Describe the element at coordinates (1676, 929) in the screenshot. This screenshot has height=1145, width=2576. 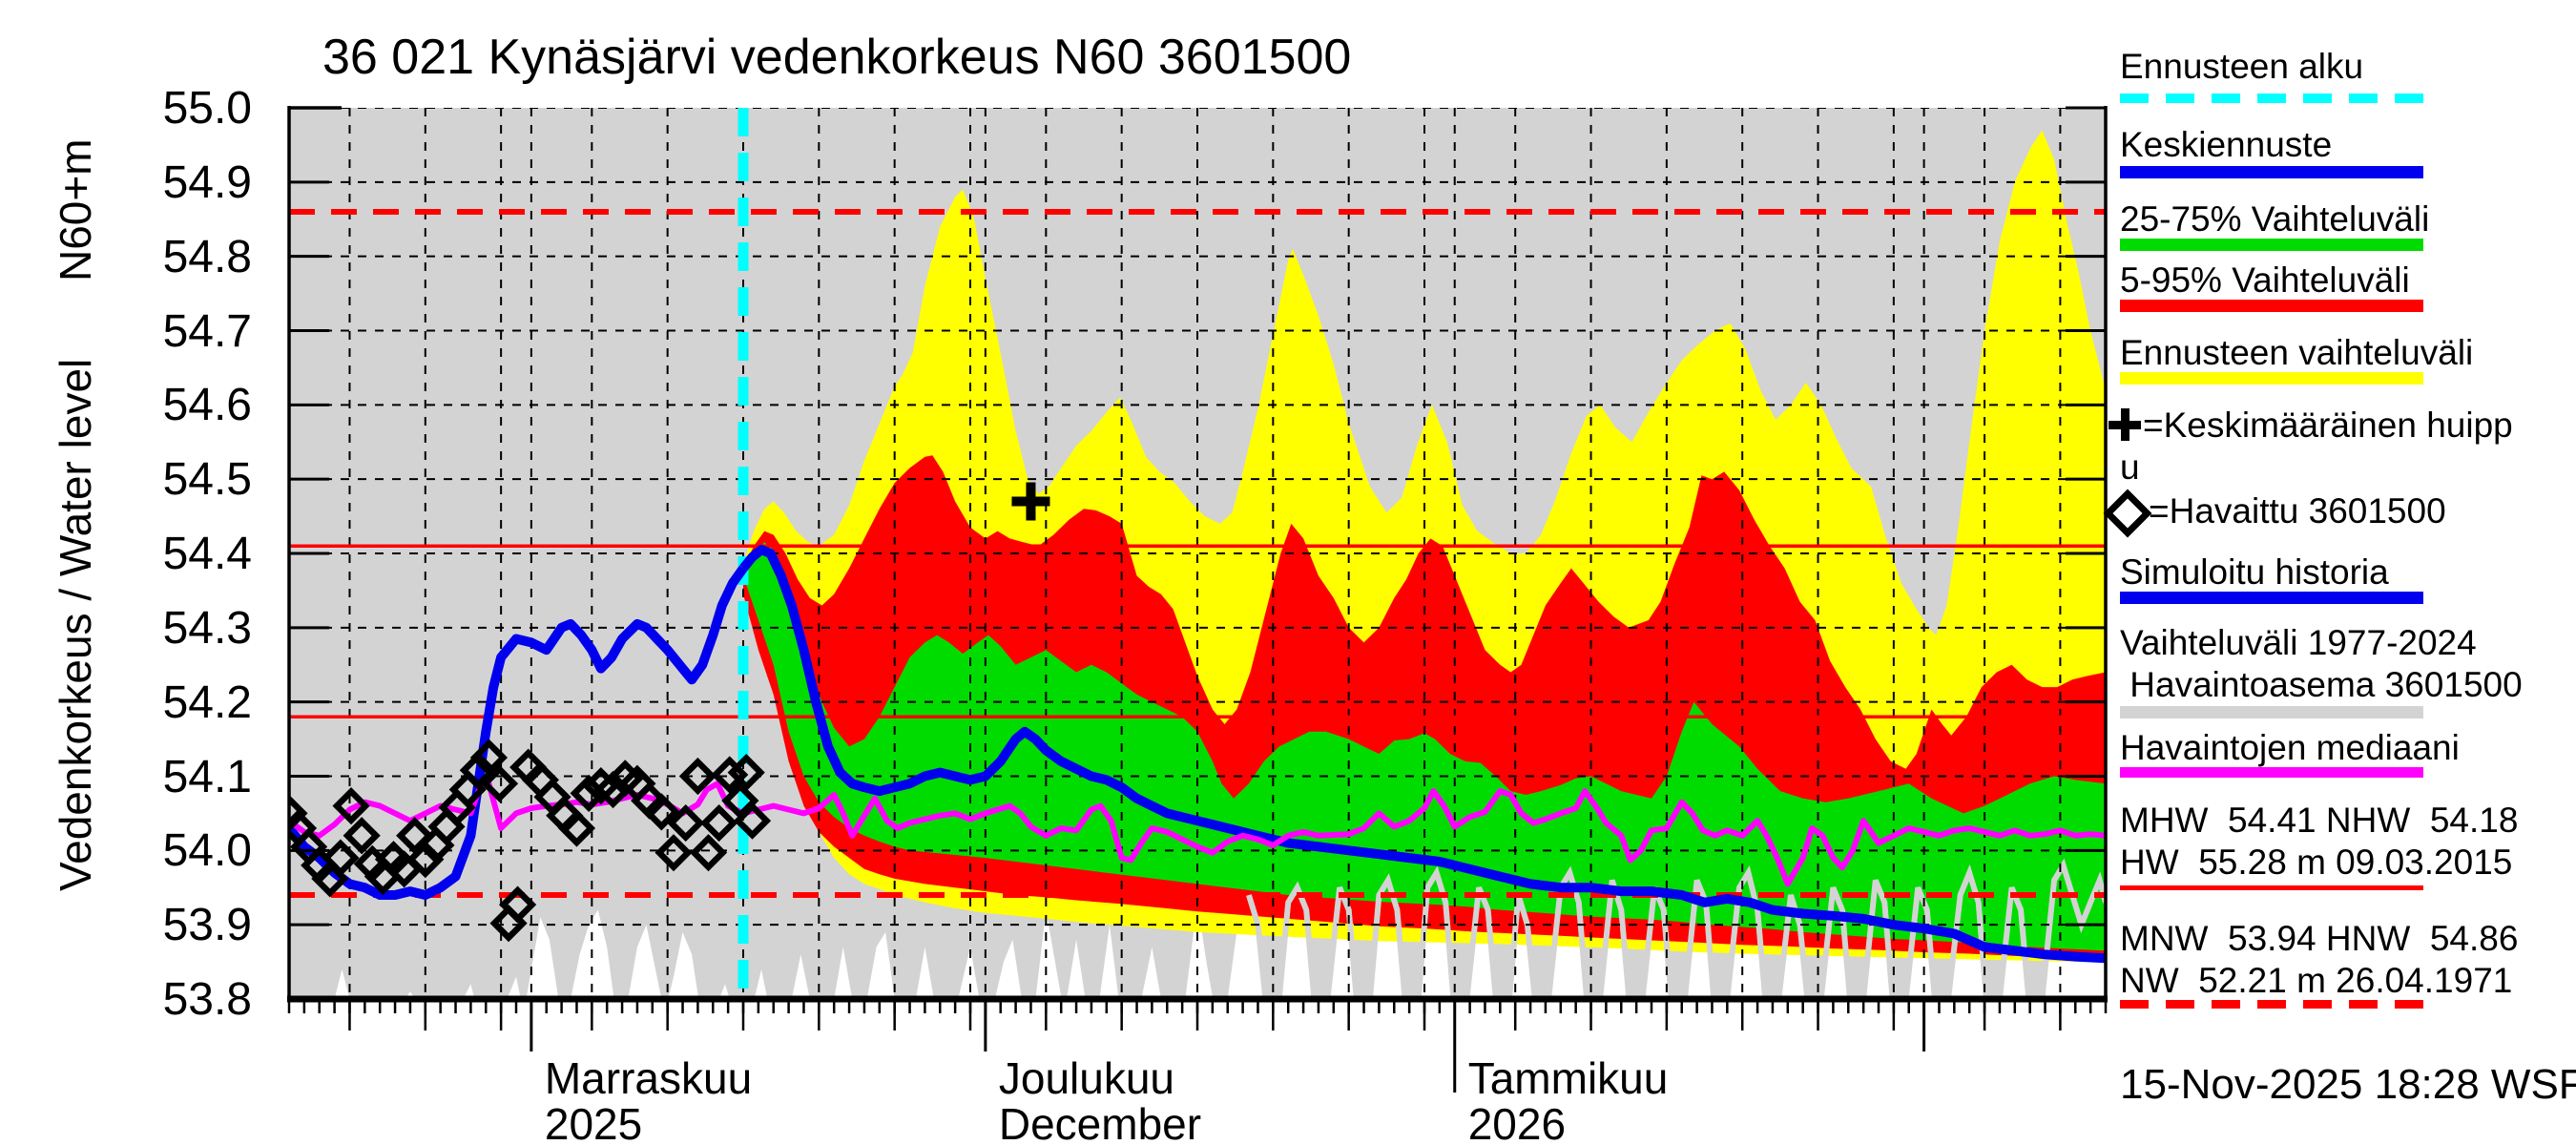
I see `history-min-line` at that location.